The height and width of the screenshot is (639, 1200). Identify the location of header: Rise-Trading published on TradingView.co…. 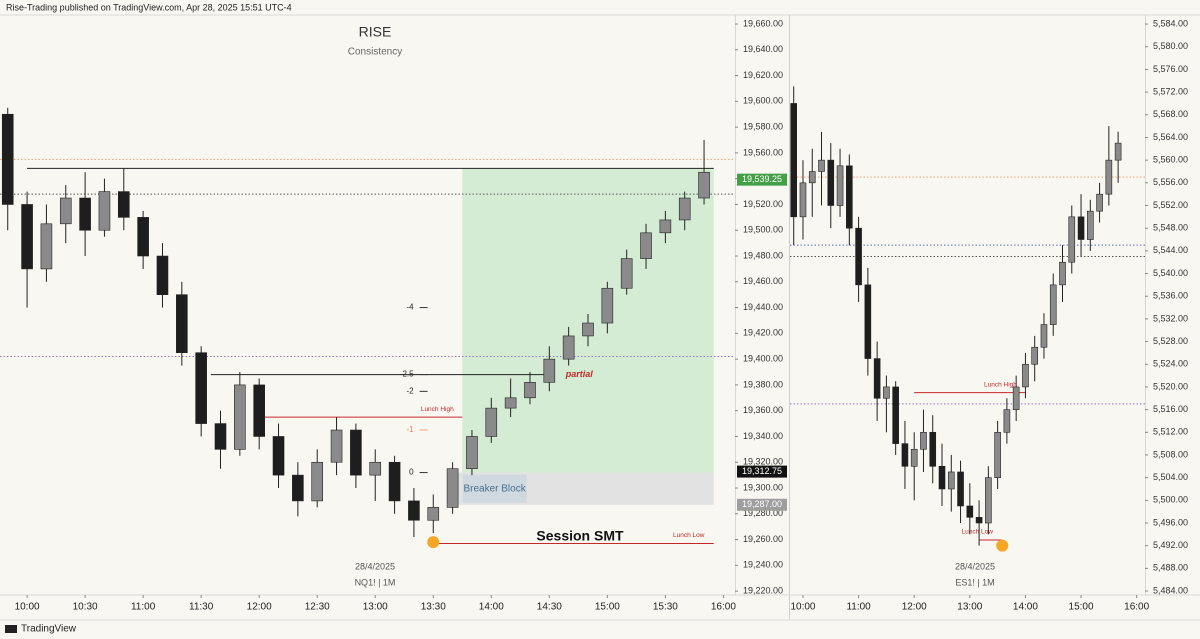
(149, 7).